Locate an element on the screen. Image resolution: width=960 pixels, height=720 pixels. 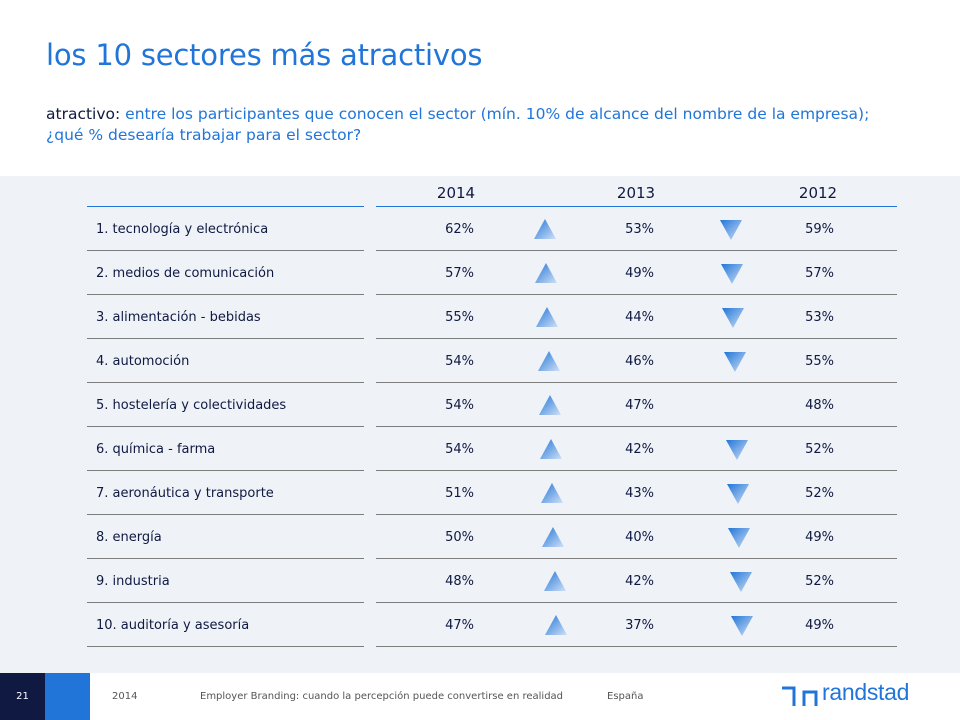
sector-label: 9. industria is located at coordinates (133, 581).